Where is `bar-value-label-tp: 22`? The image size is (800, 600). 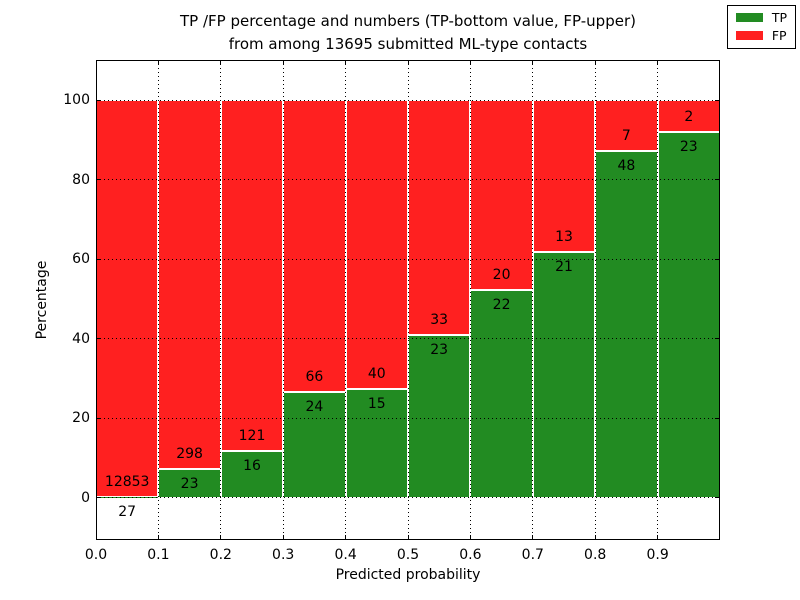 bar-value-label-tp: 22 is located at coordinates (501, 304).